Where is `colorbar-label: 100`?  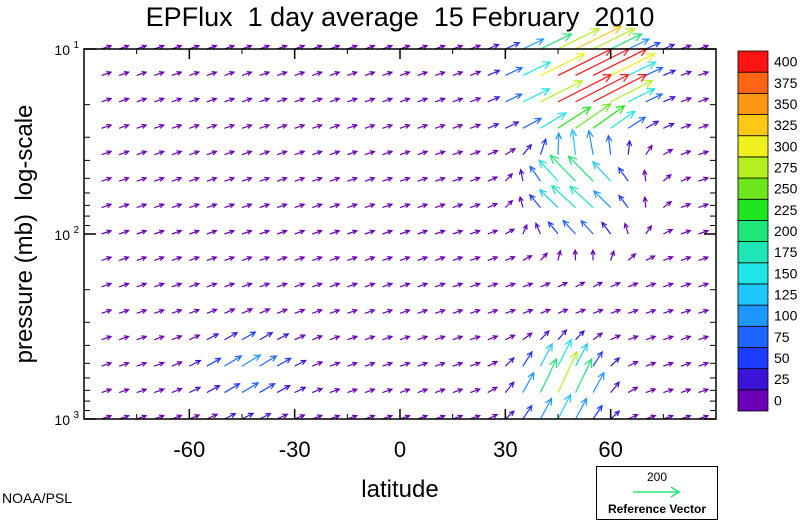
colorbar-label: 100 is located at coordinates (786, 316).